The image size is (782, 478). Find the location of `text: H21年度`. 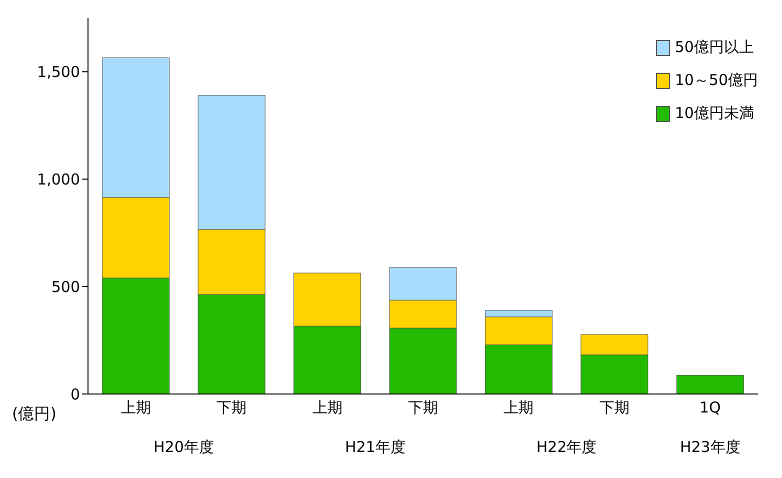

text: H21年度 is located at coordinates (375, 447).